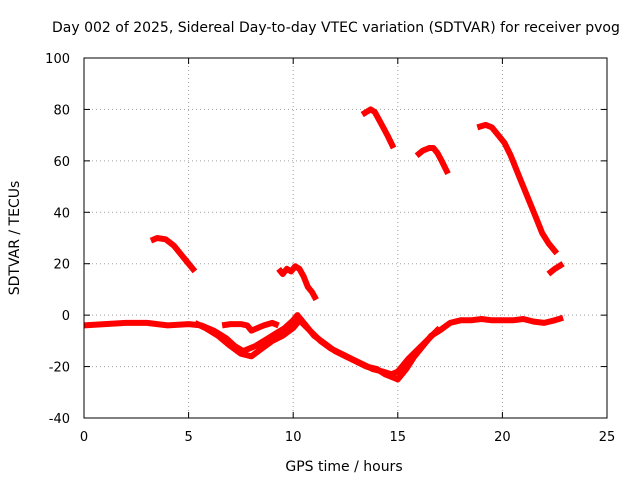  What do you see at coordinates (61, 110) in the screenshot?
I see `y-tick-label: 80` at bounding box center [61, 110].